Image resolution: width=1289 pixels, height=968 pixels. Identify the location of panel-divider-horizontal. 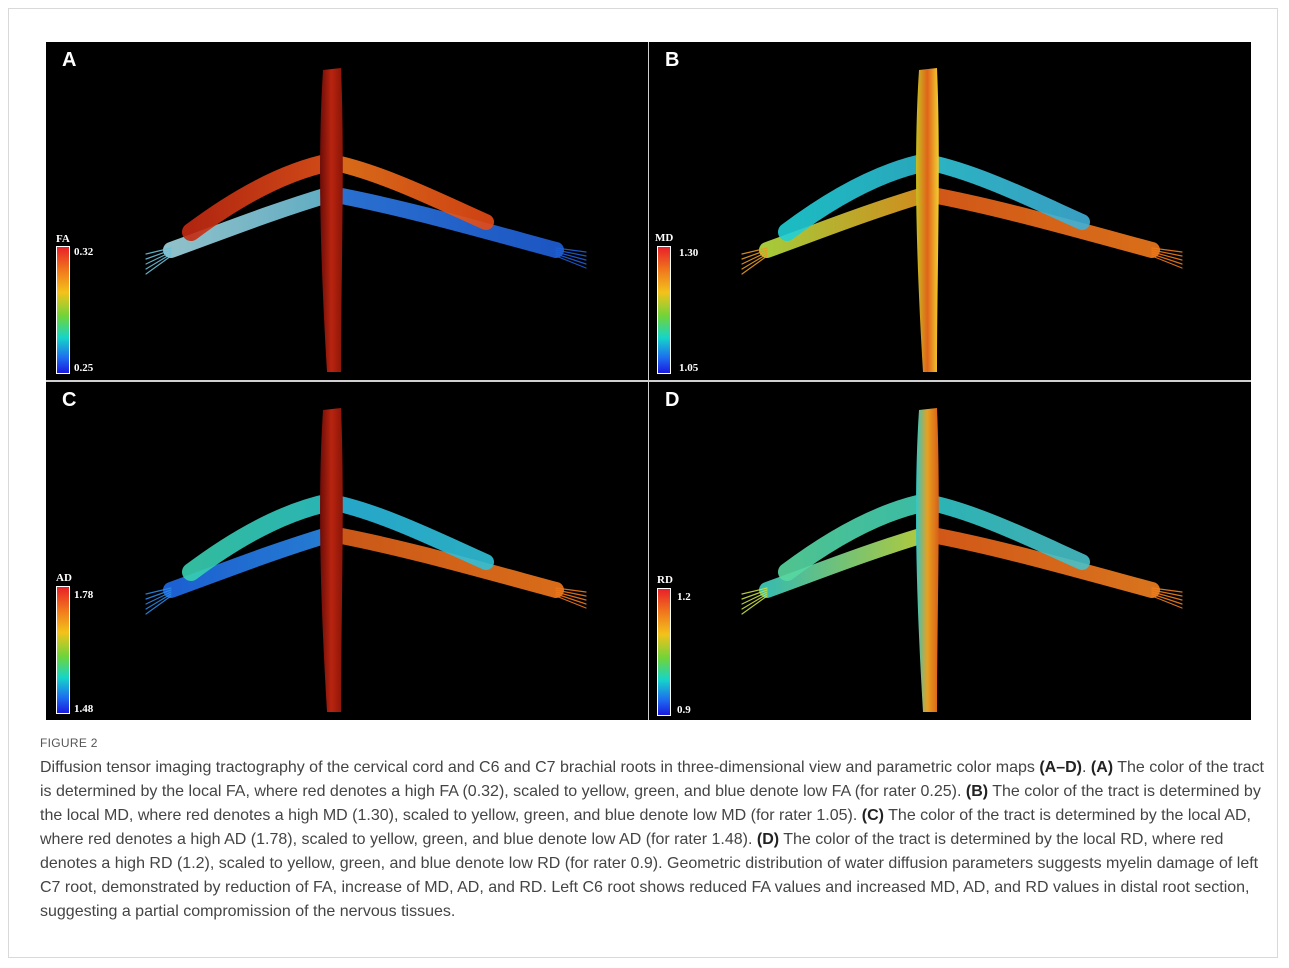
(648, 381).